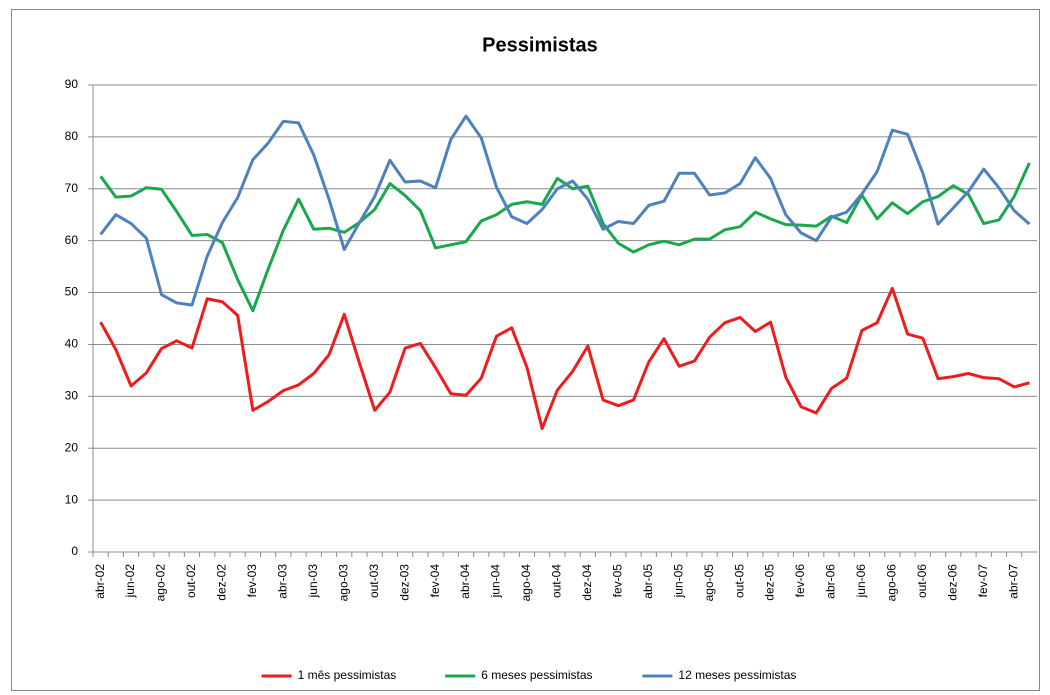  I want to click on x-tick-label: jun-04, so click(496, 581).